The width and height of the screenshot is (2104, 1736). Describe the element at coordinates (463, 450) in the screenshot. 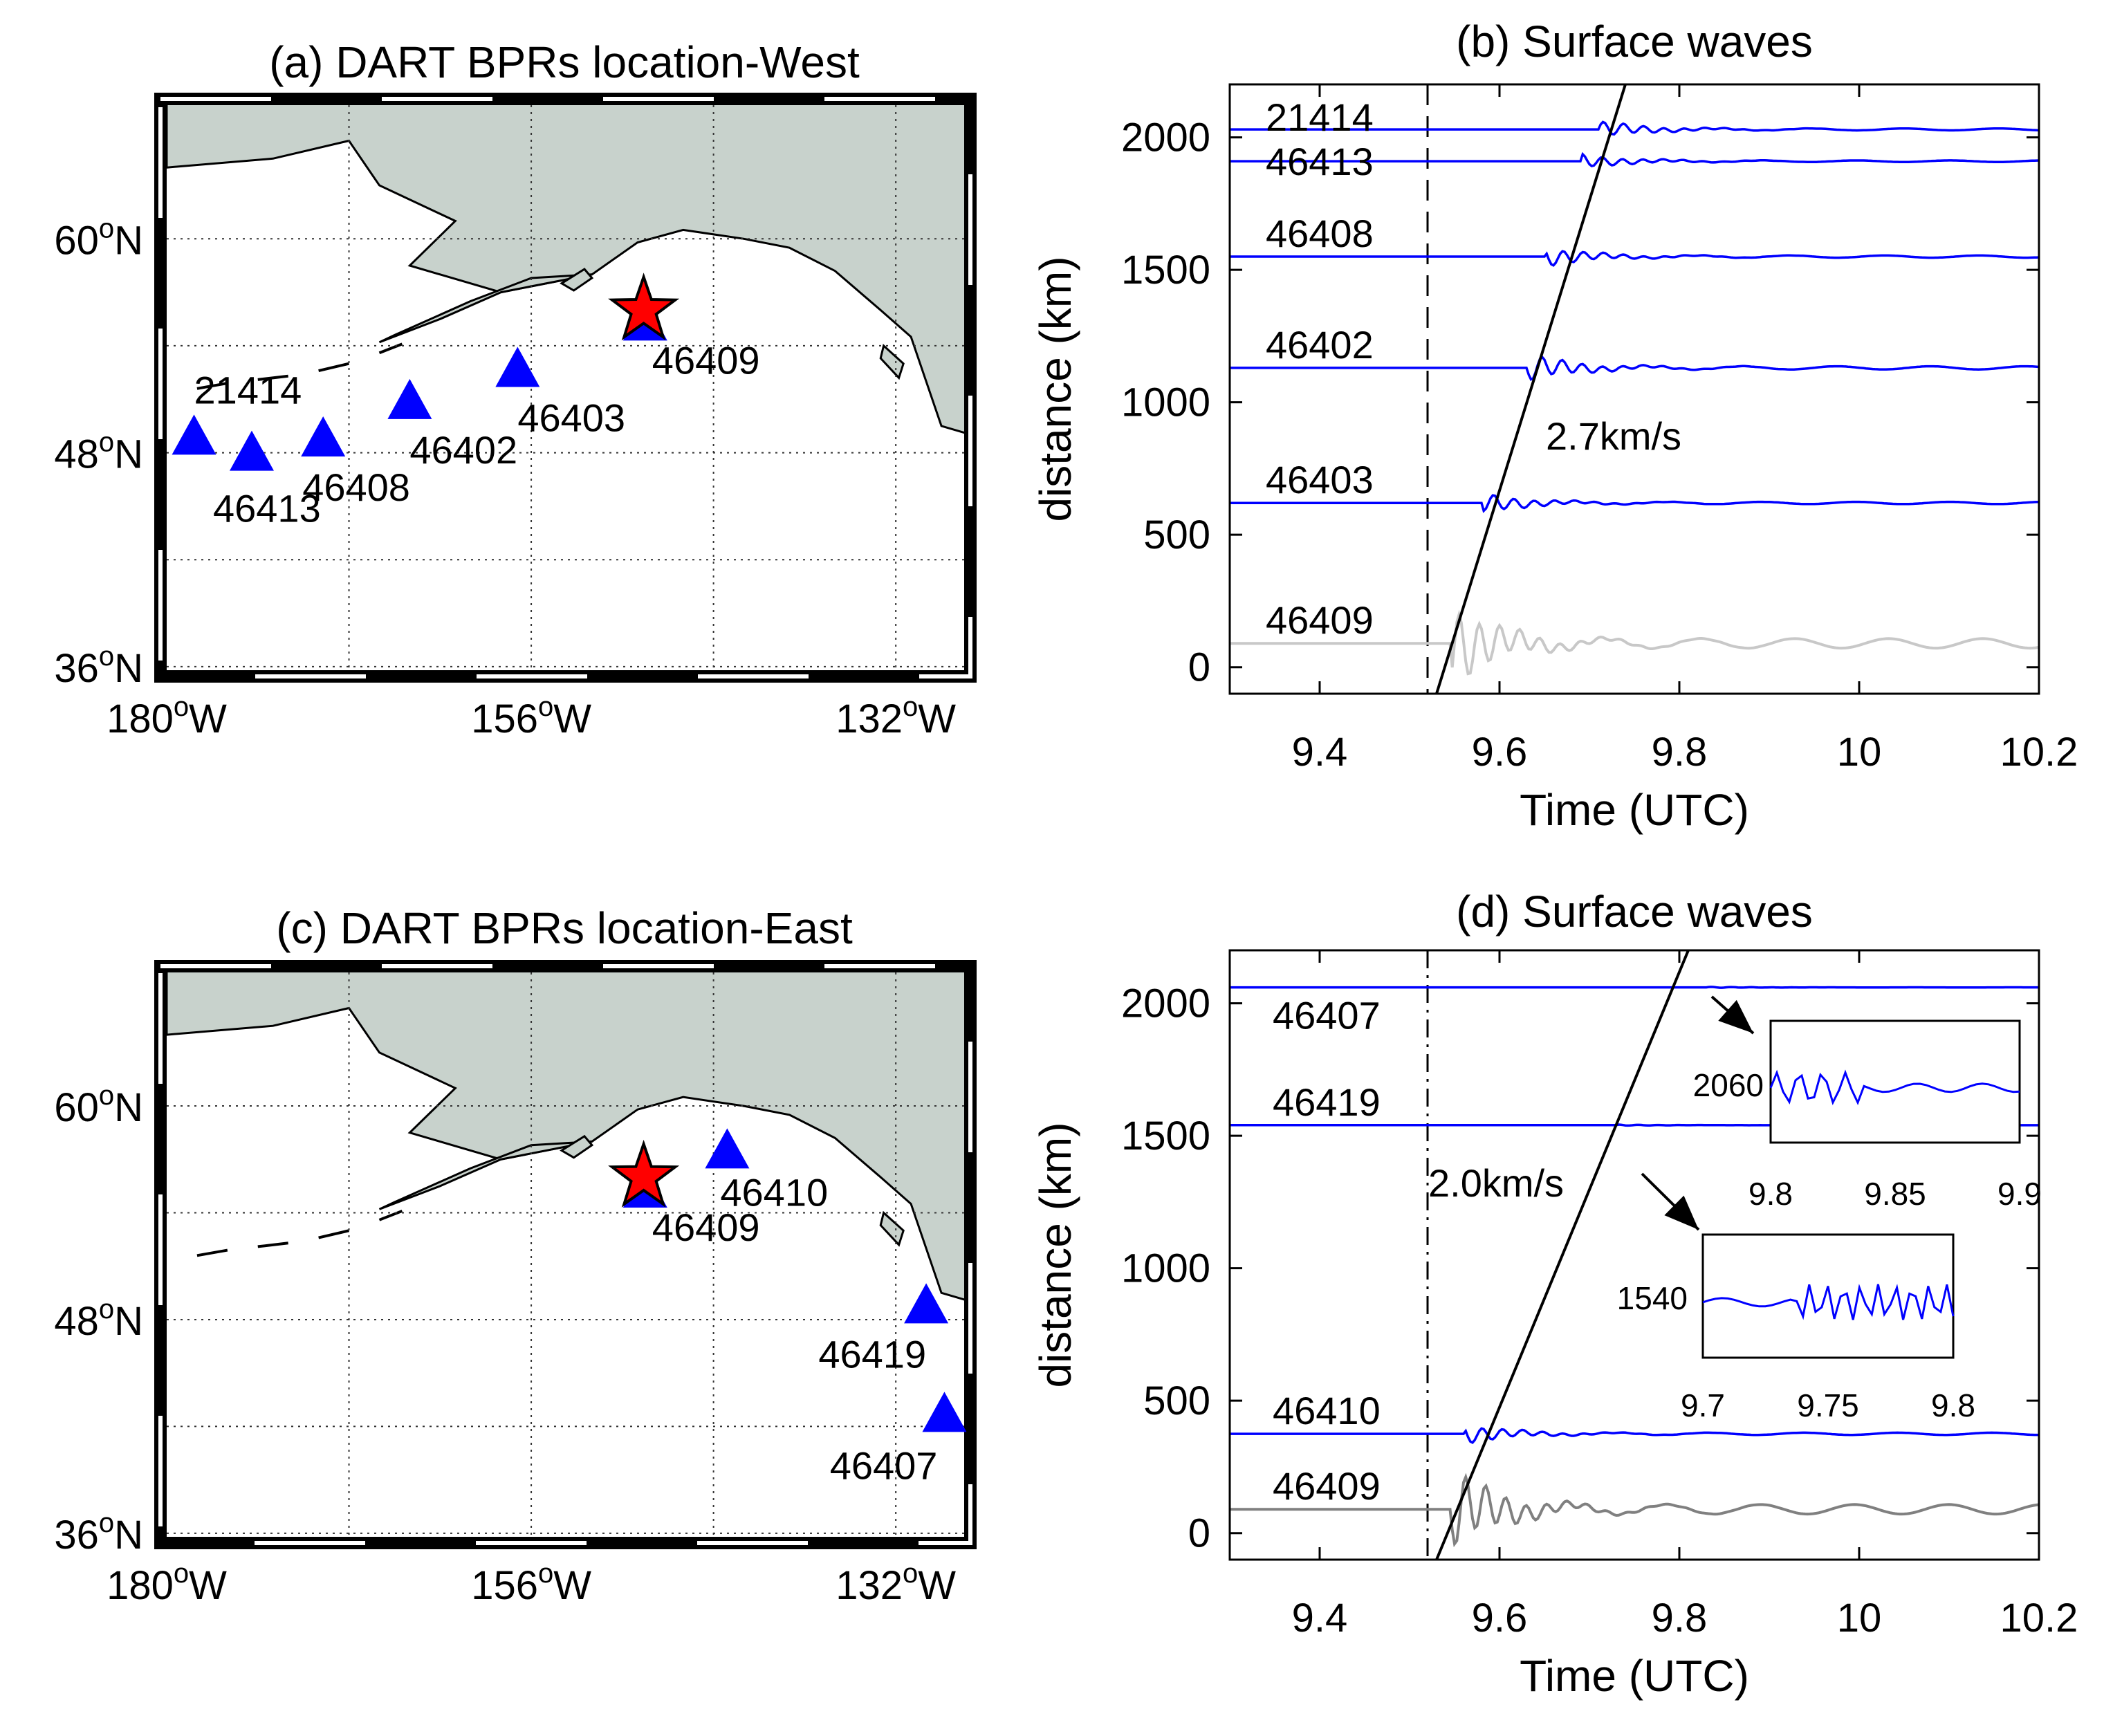

I see `station-label: 46402` at that location.